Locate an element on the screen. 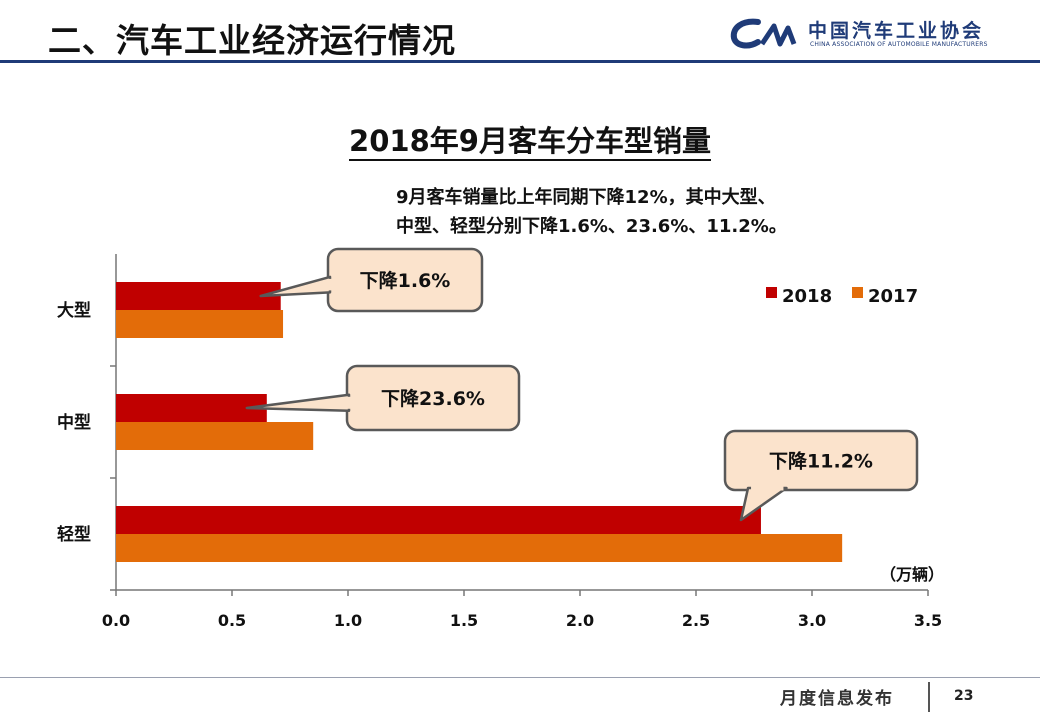 Image resolution: width=1040 pixels, height=720 pixels. x-tick-label: 0.0 is located at coordinates (116, 620).